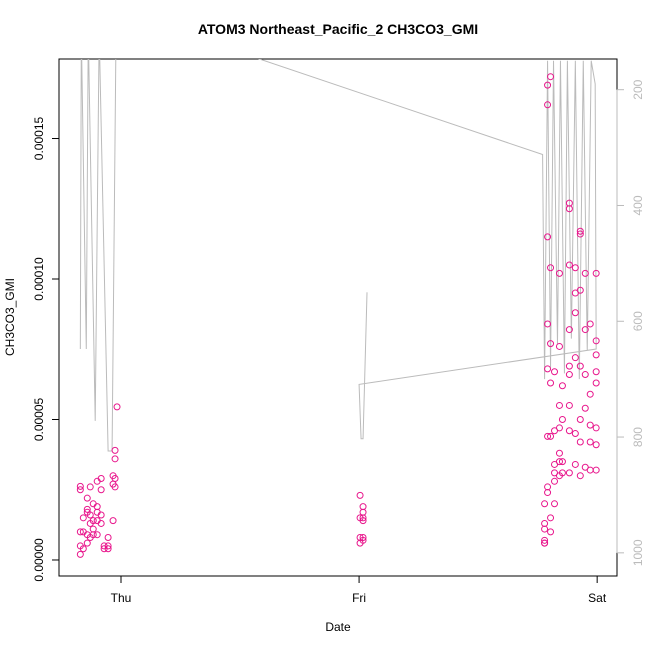  I want to click on y-tick-label: 0.00015, so click(39, 139).